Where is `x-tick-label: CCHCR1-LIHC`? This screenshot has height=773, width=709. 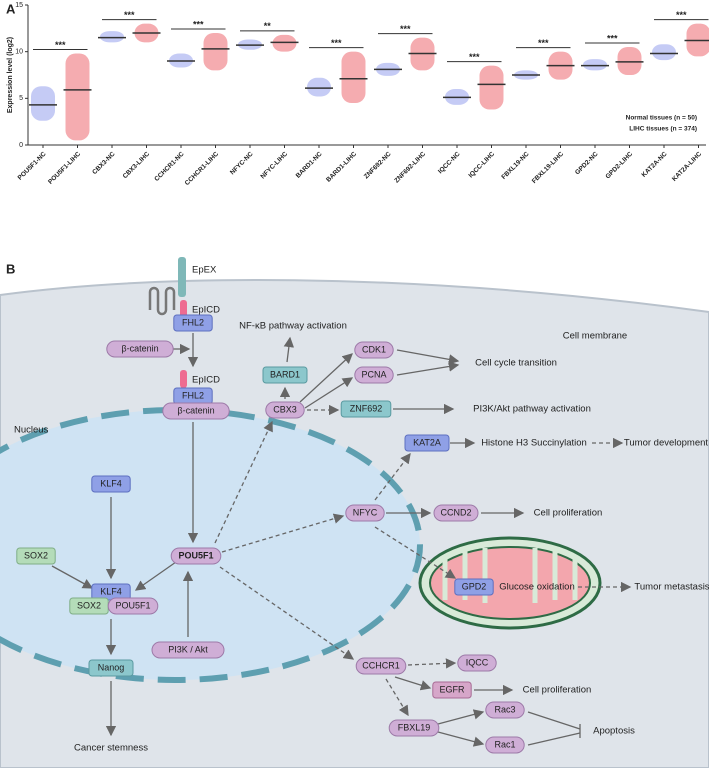 x-tick-label: CCHCR1-LIHC is located at coordinates (202, 168).